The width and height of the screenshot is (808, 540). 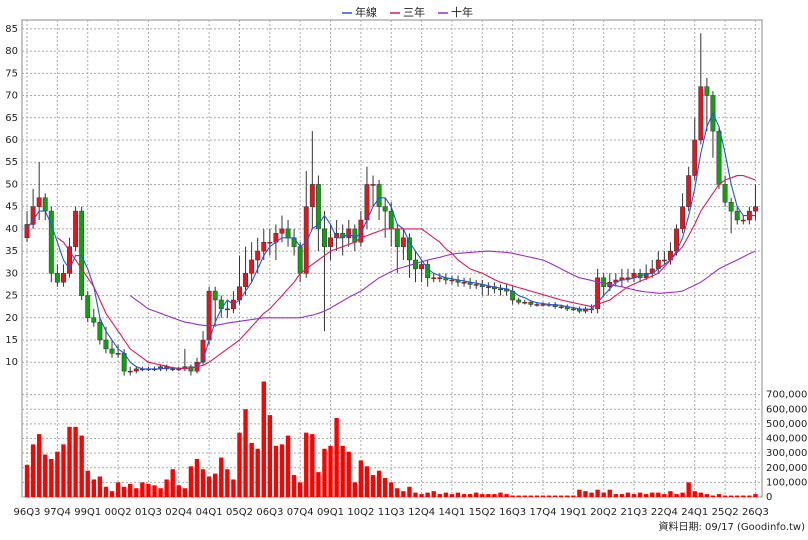 What do you see at coordinates (11, 273) in the screenshot?
I see `y-tick-label: 30` at bounding box center [11, 273].